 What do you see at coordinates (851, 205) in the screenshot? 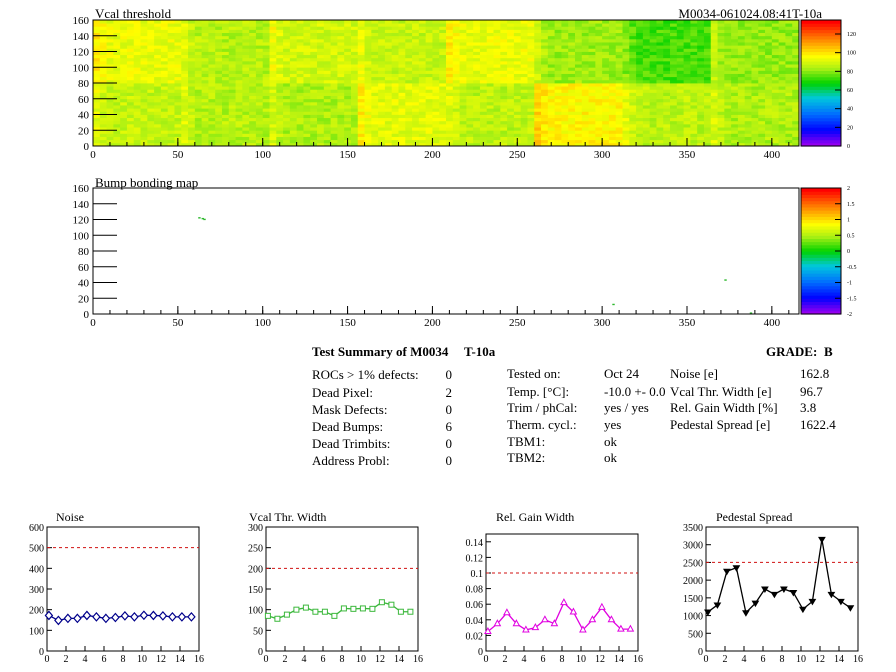
I see `colorbar-tick-label: 1.5` at bounding box center [851, 205].